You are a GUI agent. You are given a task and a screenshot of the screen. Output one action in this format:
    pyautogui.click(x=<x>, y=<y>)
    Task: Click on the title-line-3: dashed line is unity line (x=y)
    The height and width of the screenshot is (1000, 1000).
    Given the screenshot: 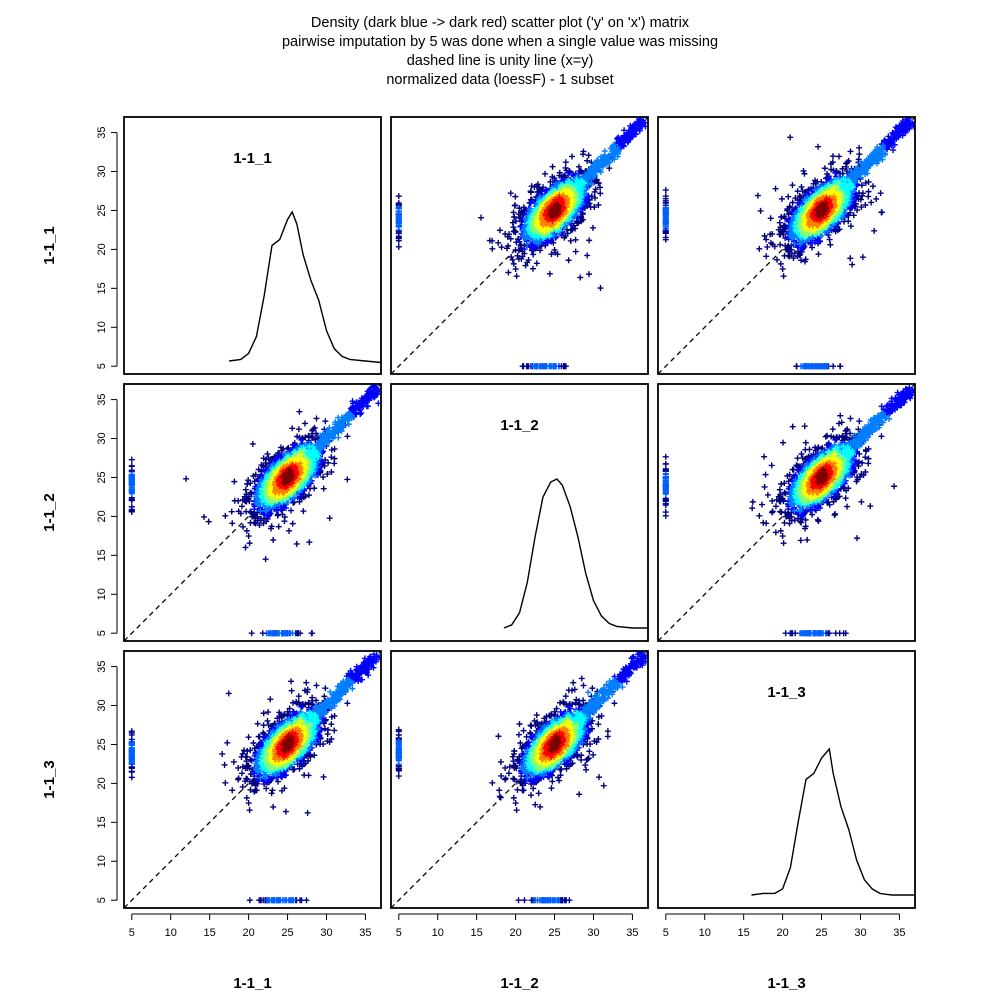 What is the action you would take?
    pyautogui.click(x=500, y=61)
    